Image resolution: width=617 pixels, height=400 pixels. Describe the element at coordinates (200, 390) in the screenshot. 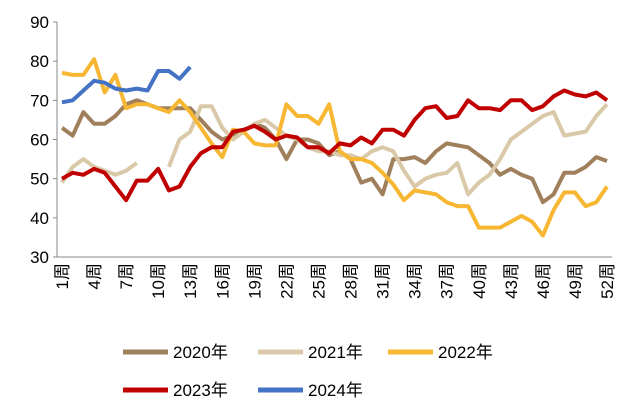

I see `legend-label: 2023年` at that location.